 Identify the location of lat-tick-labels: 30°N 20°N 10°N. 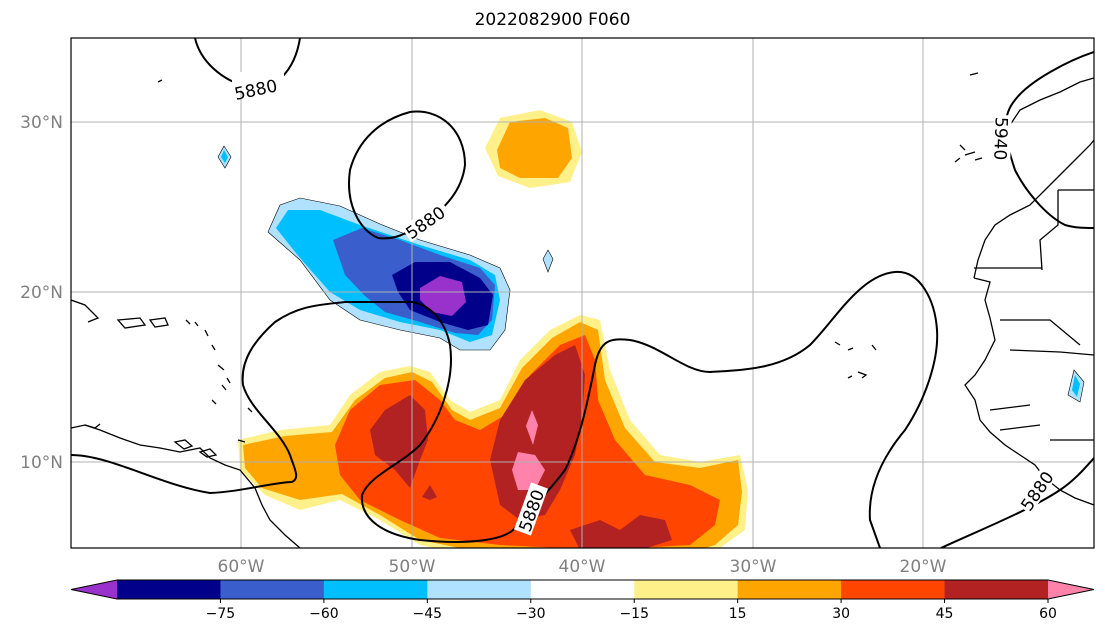
(41, 293).